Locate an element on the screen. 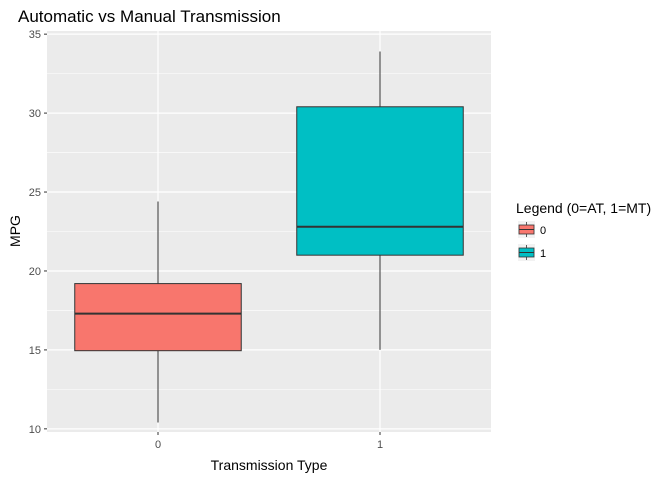 This screenshot has height=480, width=672. legend-title: Legend (0=AT, 1=MT) is located at coordinates (583, 208).